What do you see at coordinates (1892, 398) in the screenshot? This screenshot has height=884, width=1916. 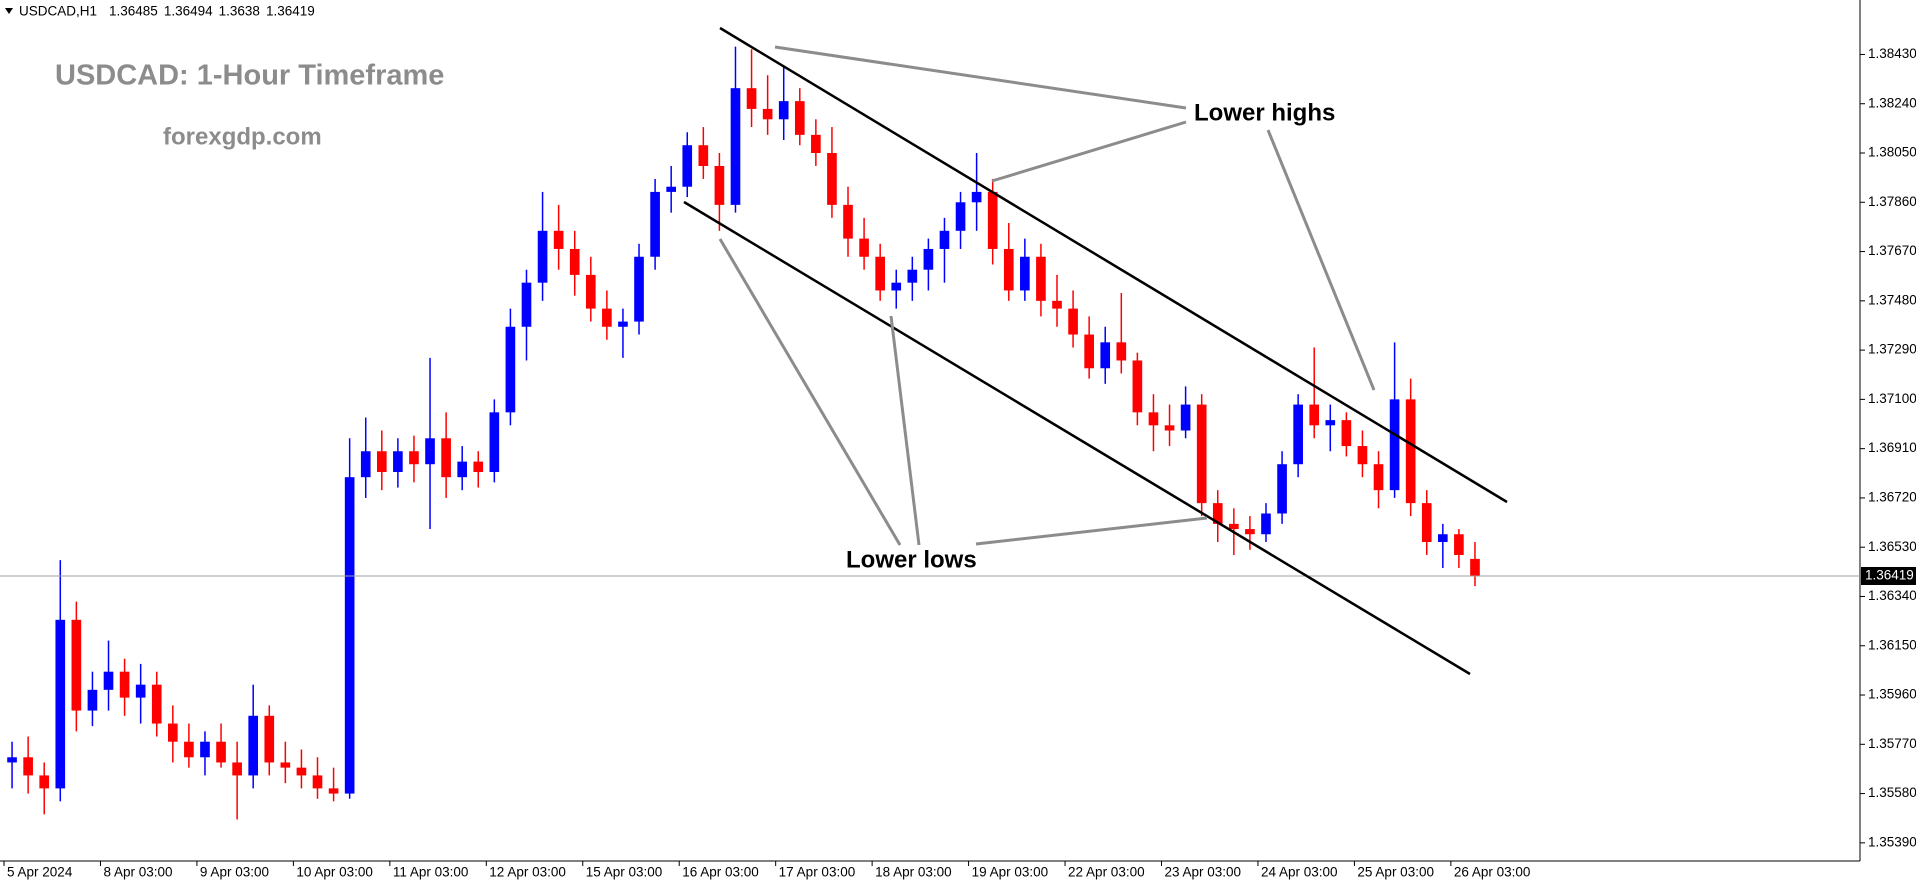 I see `y-tick-label: 1.37100` at bounding box center [1892, 398].